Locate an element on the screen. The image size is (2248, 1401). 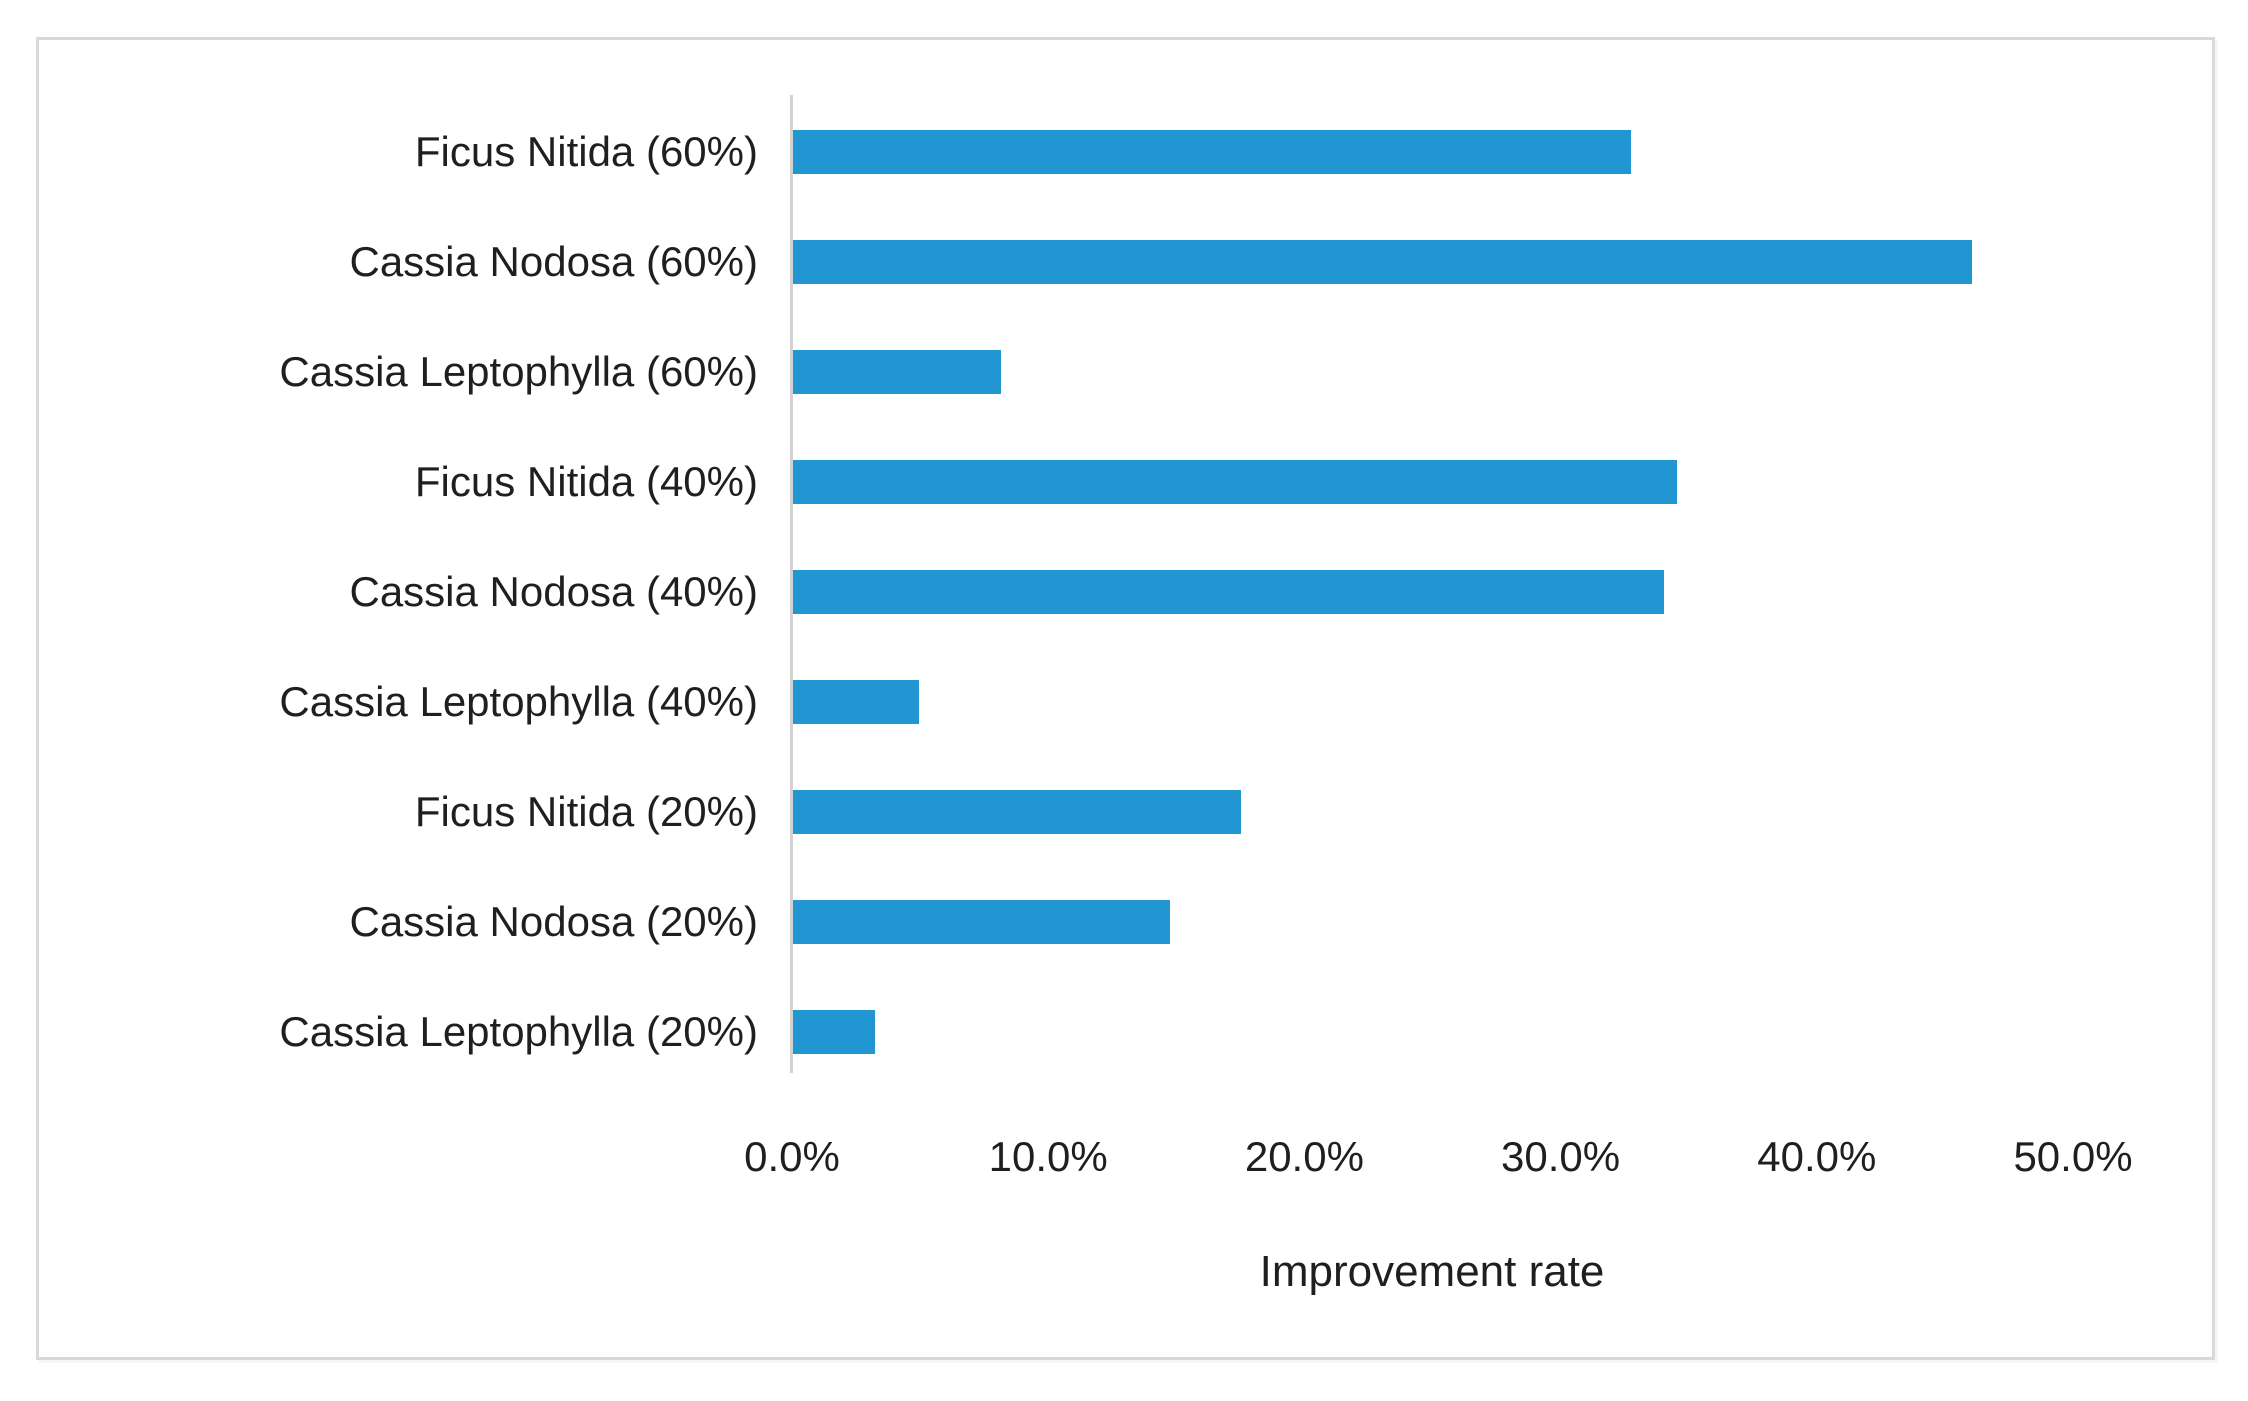
category-label: Cassia Nodosa (20%) is located at coordinates (553, 921).